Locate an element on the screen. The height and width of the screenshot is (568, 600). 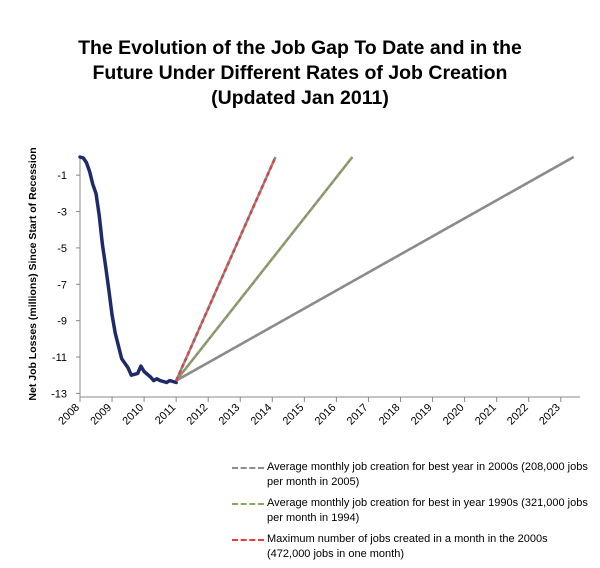
y-tick-label: -13 is located at coordinates (59, 394).